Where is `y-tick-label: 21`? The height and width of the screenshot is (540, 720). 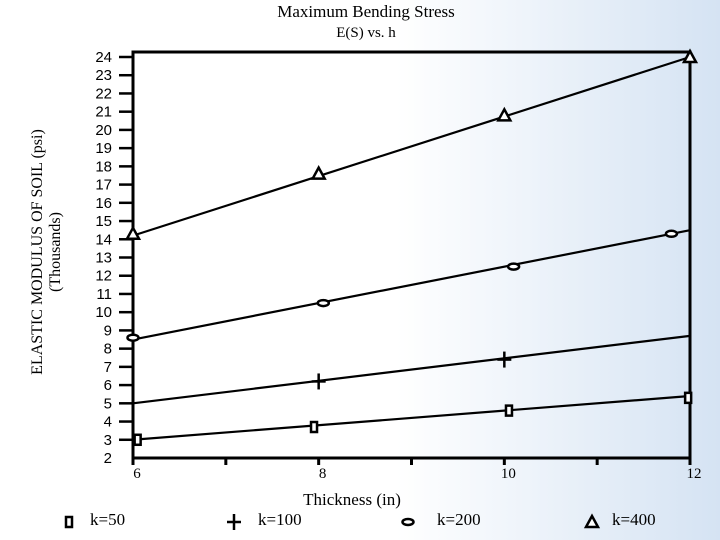
y-tick-label: 21 is located at coordinates (103, 112).